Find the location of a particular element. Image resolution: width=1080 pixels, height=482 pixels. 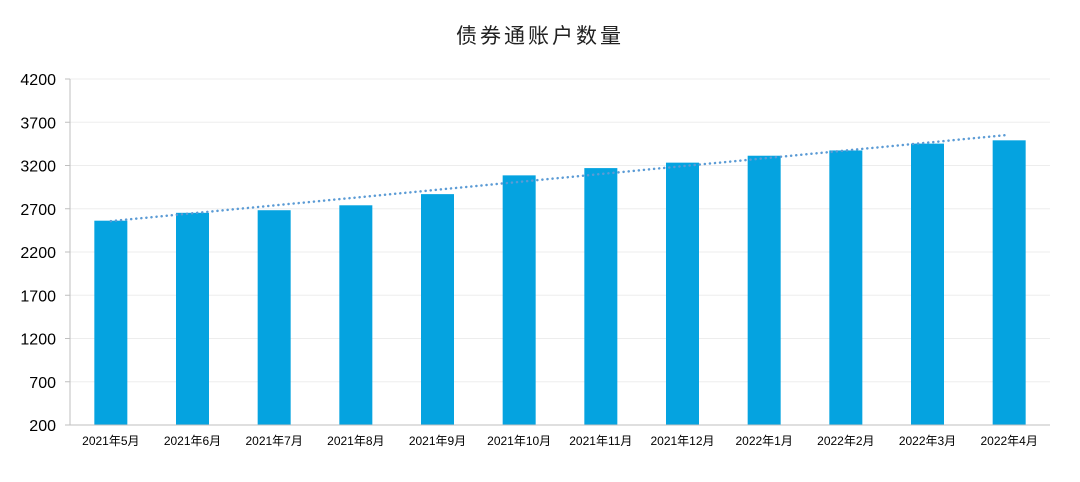

y-tick-label: 700 is located at coordinates (42, 383).